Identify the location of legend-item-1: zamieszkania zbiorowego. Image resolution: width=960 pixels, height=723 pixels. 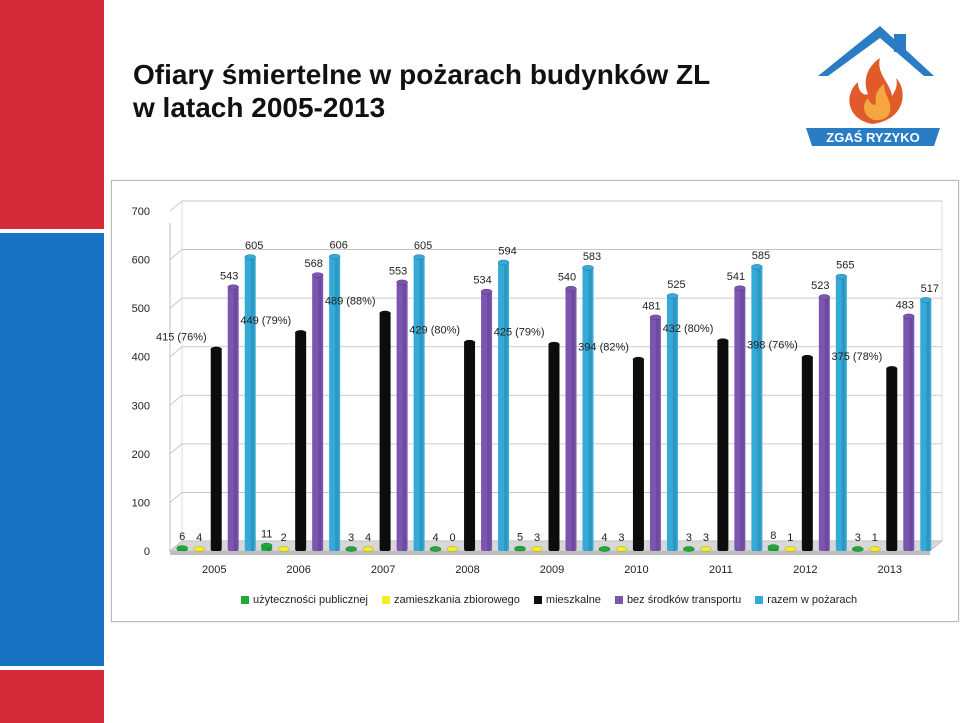
(450, 600).